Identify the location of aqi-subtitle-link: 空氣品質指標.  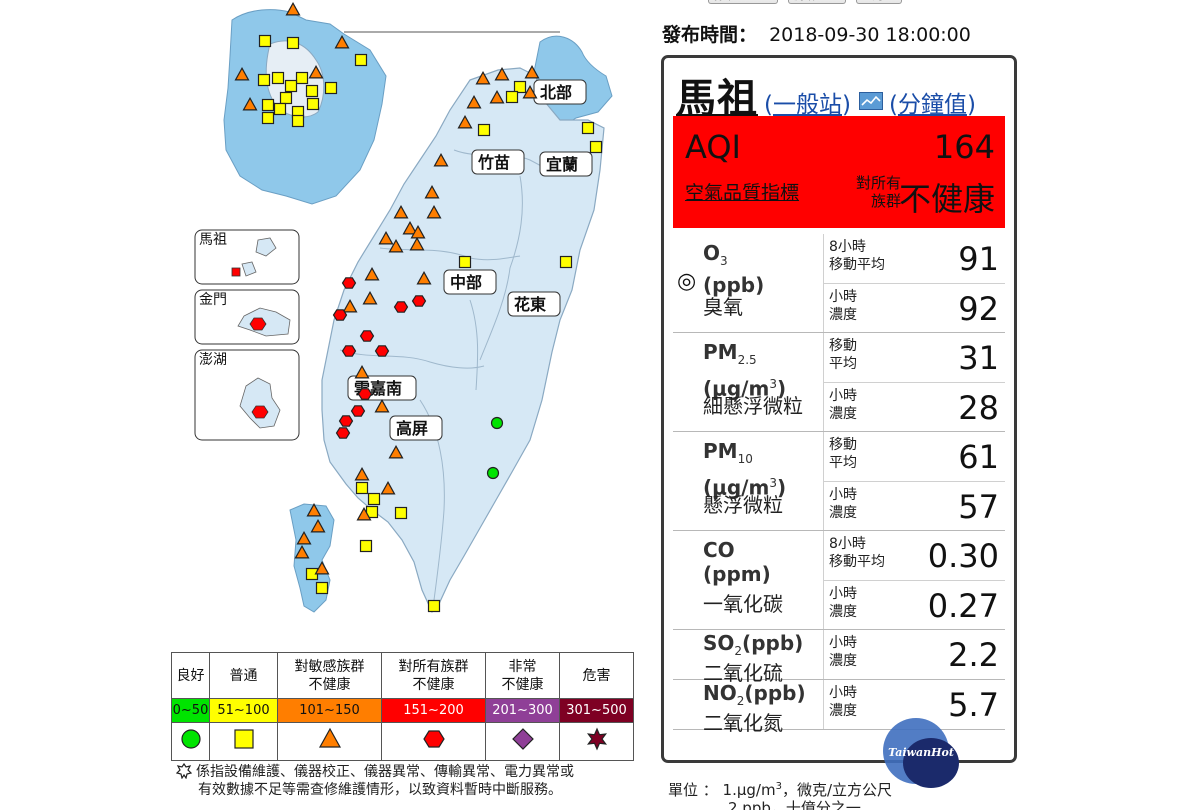
(742, 193).